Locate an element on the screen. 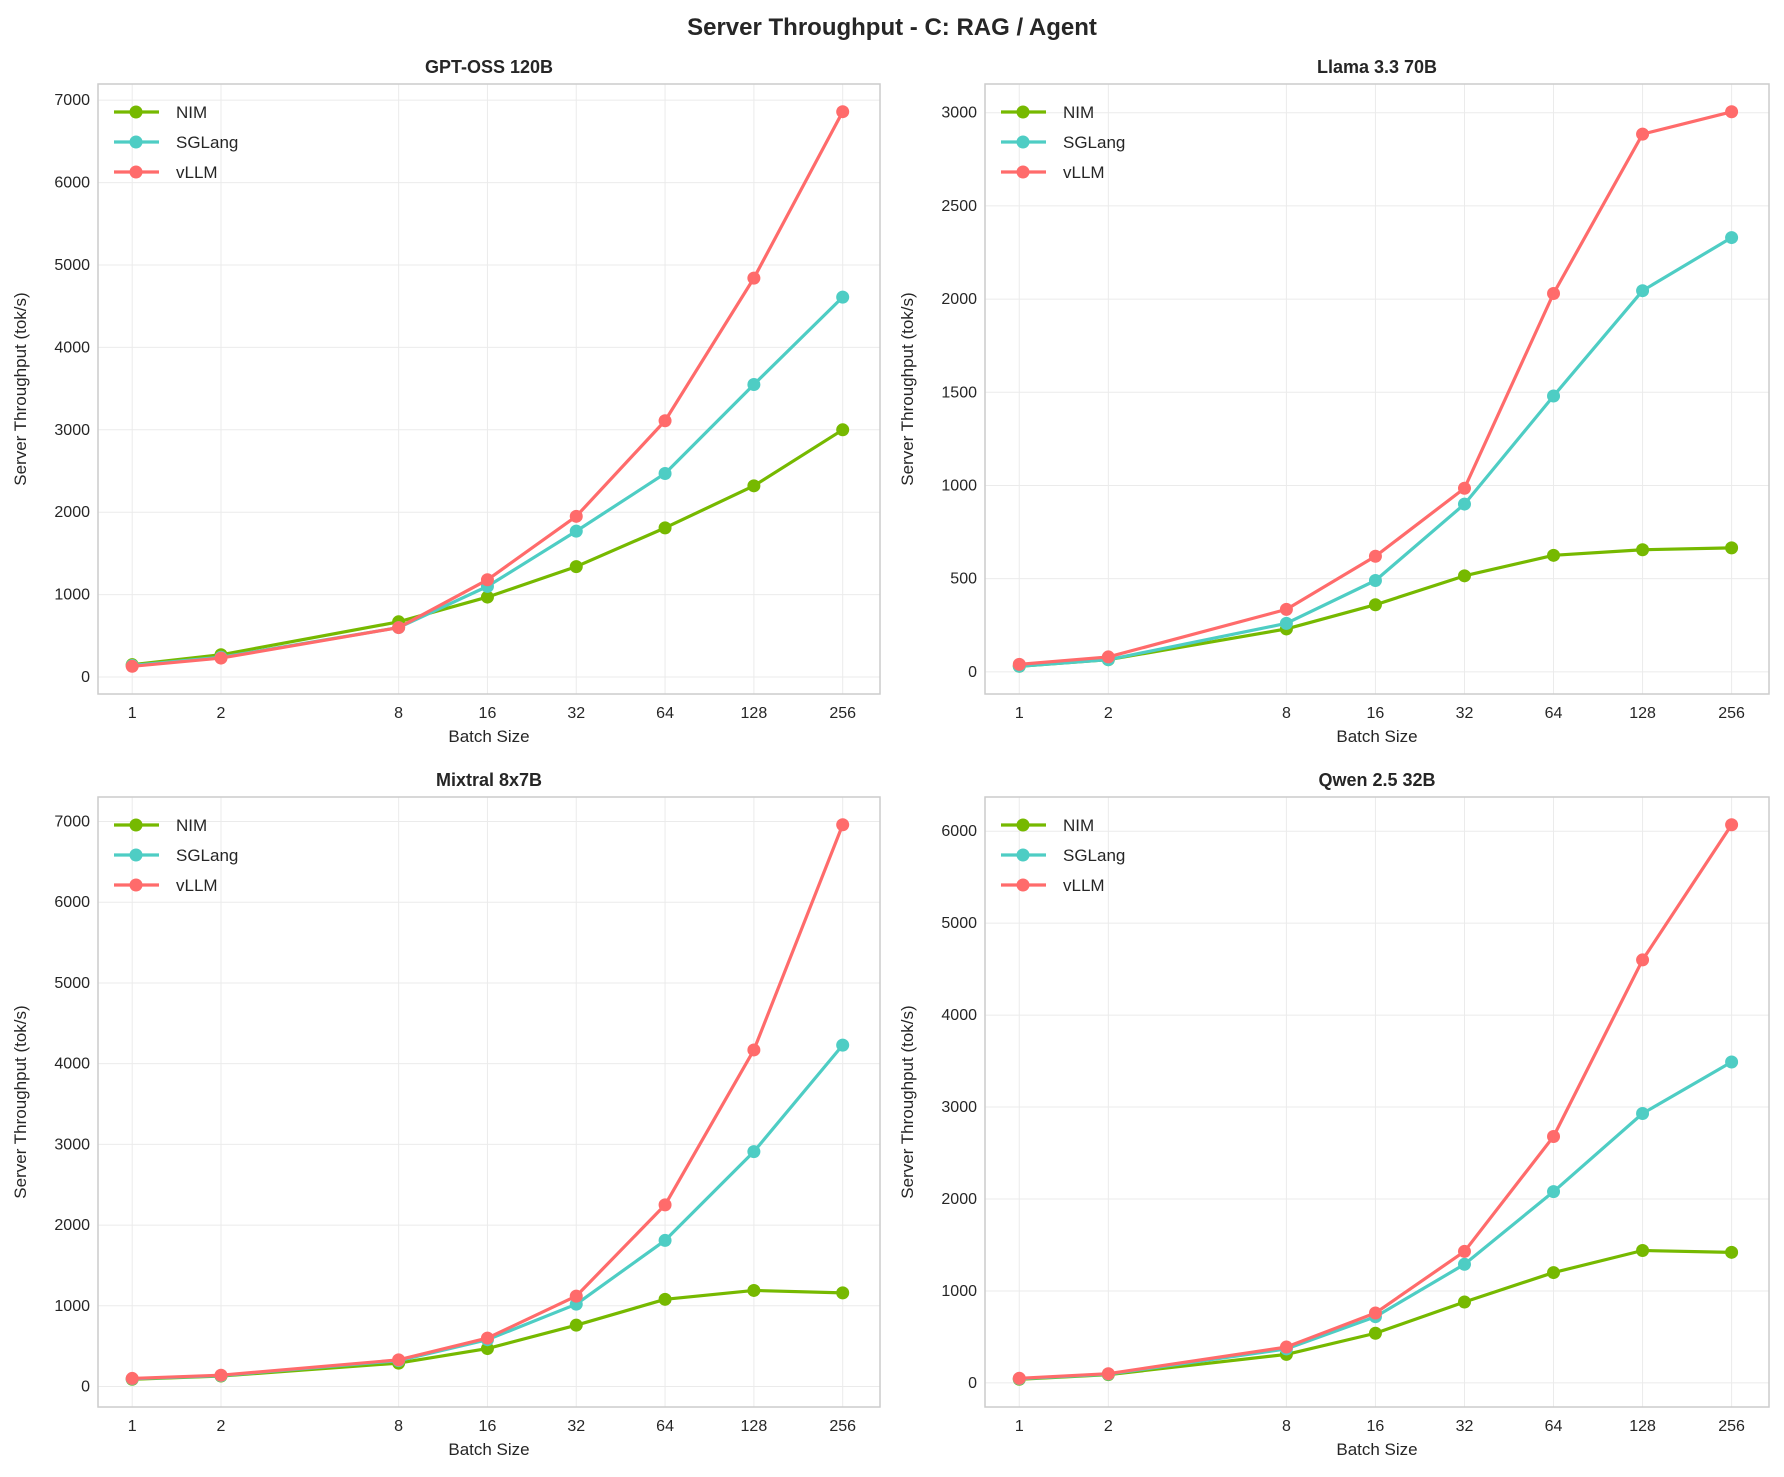 This screenshot has height=1477, width=1784. y-axis-label: Server Throughput (tok/s) is located at coordinates (20, 1101).